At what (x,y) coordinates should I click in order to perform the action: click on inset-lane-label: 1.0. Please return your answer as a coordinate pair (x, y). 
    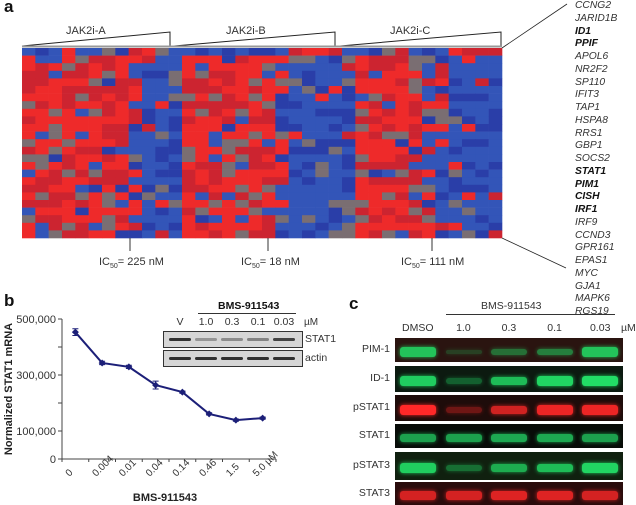
    Looking at the image, I should click on (206, 322).